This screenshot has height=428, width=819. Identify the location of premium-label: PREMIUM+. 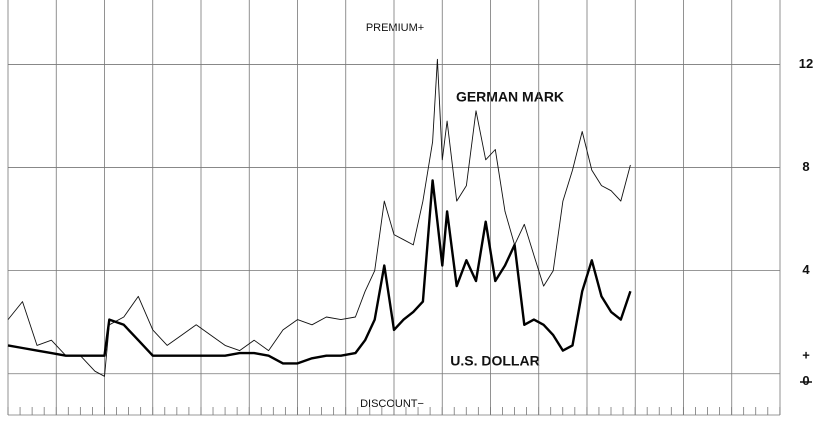
(395, 28).